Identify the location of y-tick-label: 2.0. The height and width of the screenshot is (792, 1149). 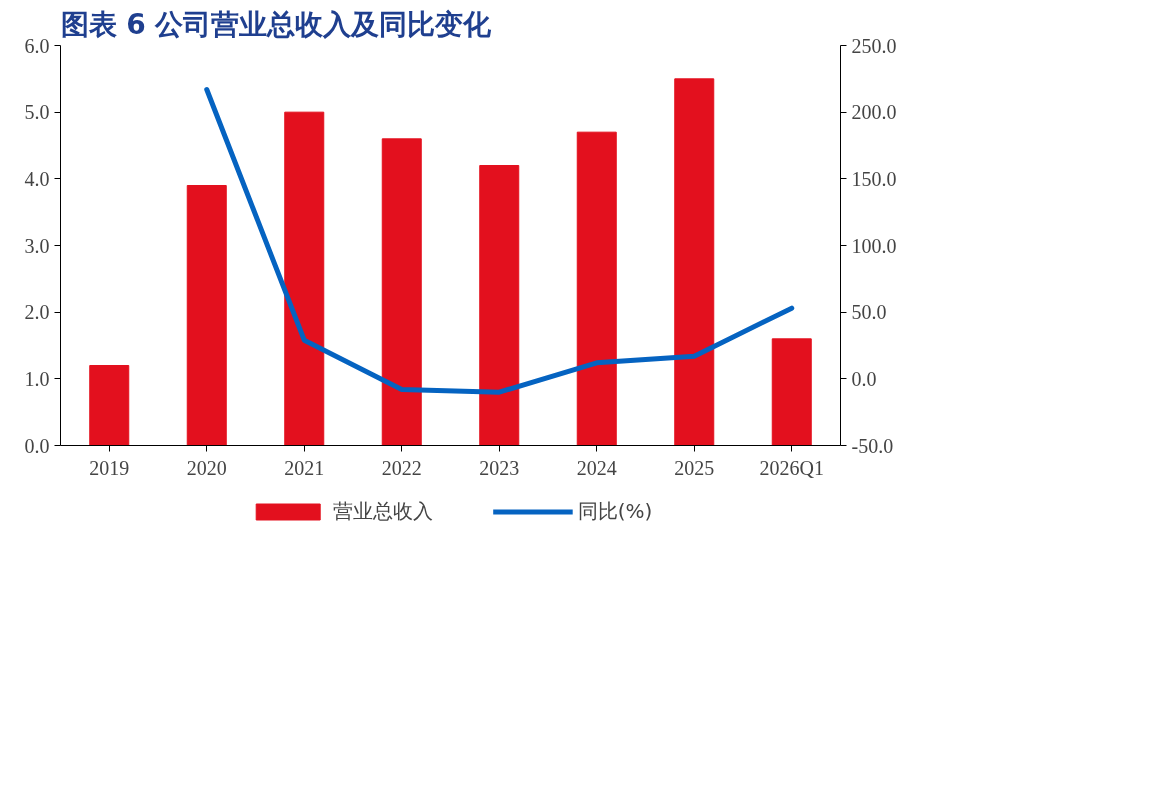
(37, 312).